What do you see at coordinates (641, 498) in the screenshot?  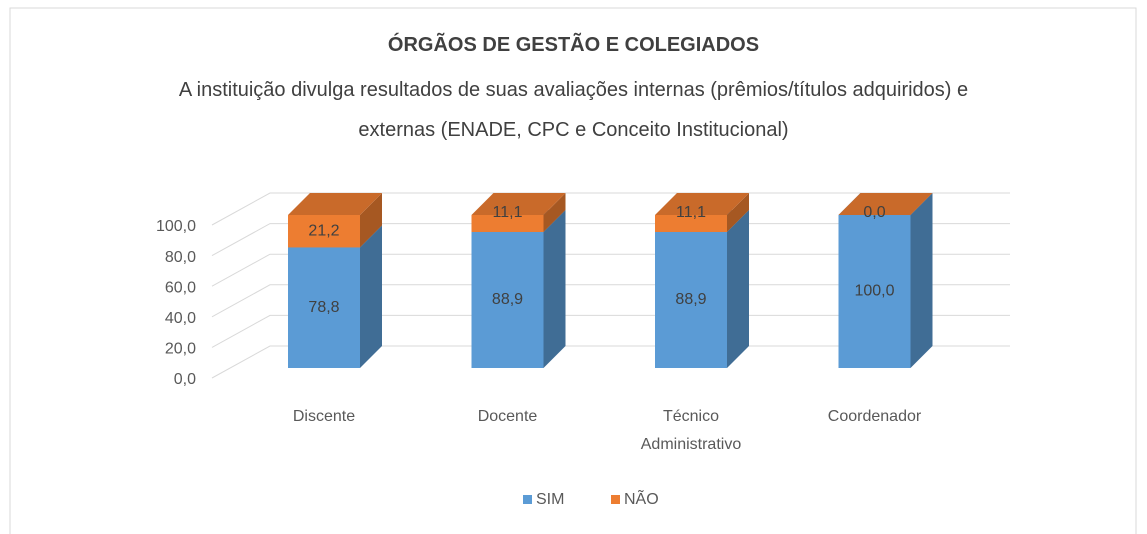 I see `legend-label: NÃO` at bounding box center [641, 498].